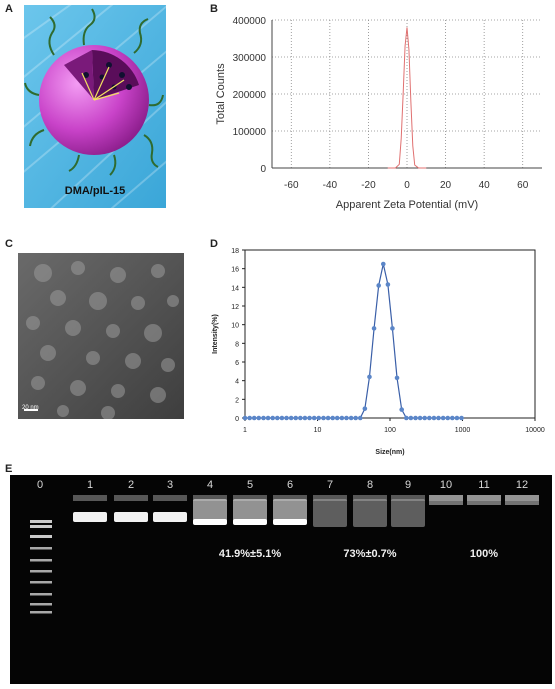 The width and height of the screenshot is (555, 689). I want to click on lane-label: 11, so click(483, 485).